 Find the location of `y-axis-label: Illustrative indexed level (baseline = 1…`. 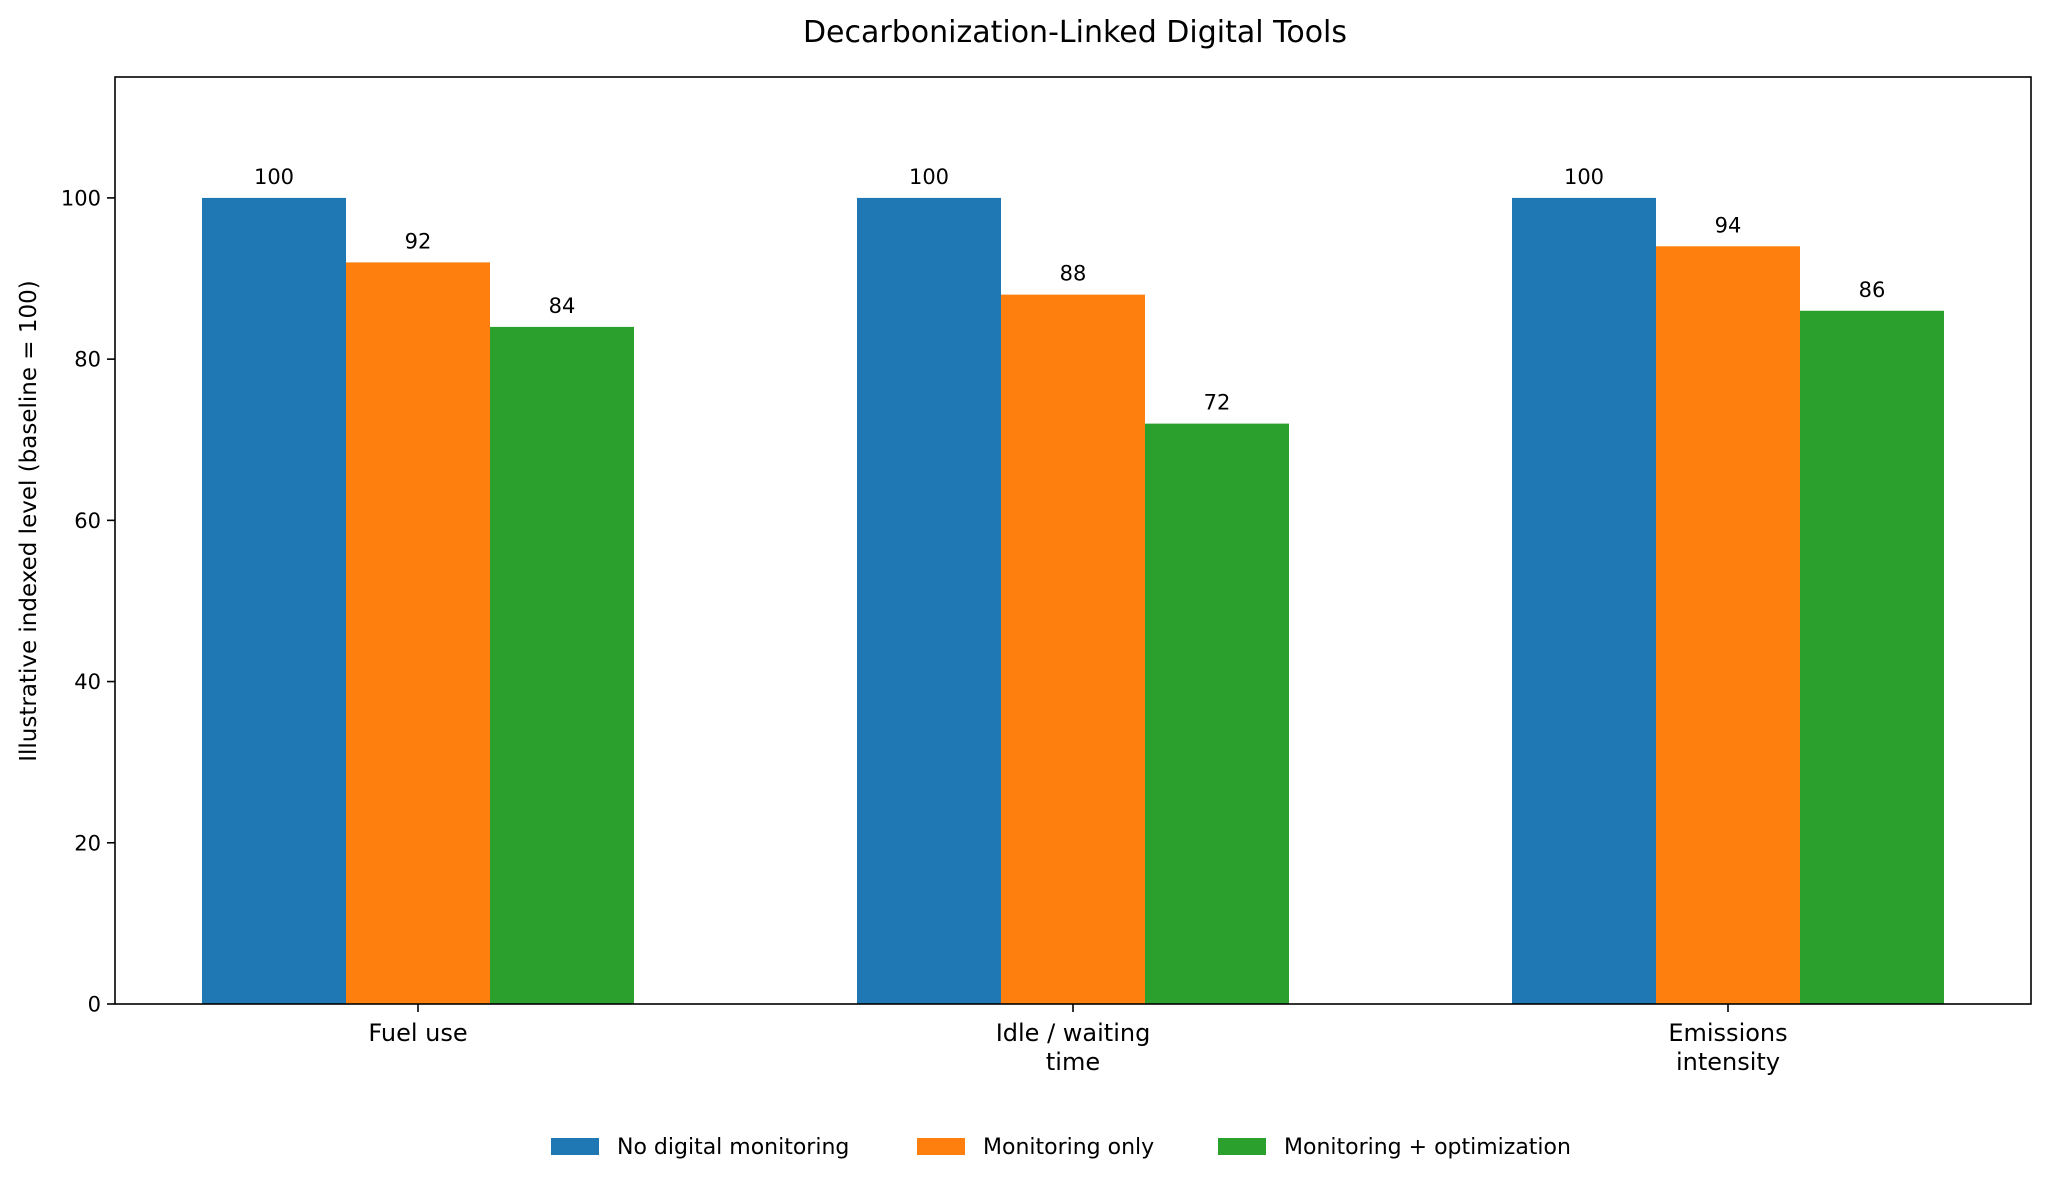

y-axis-label: Illustrative indexed level (baseline = 1… is located at coordinates (29, 521).